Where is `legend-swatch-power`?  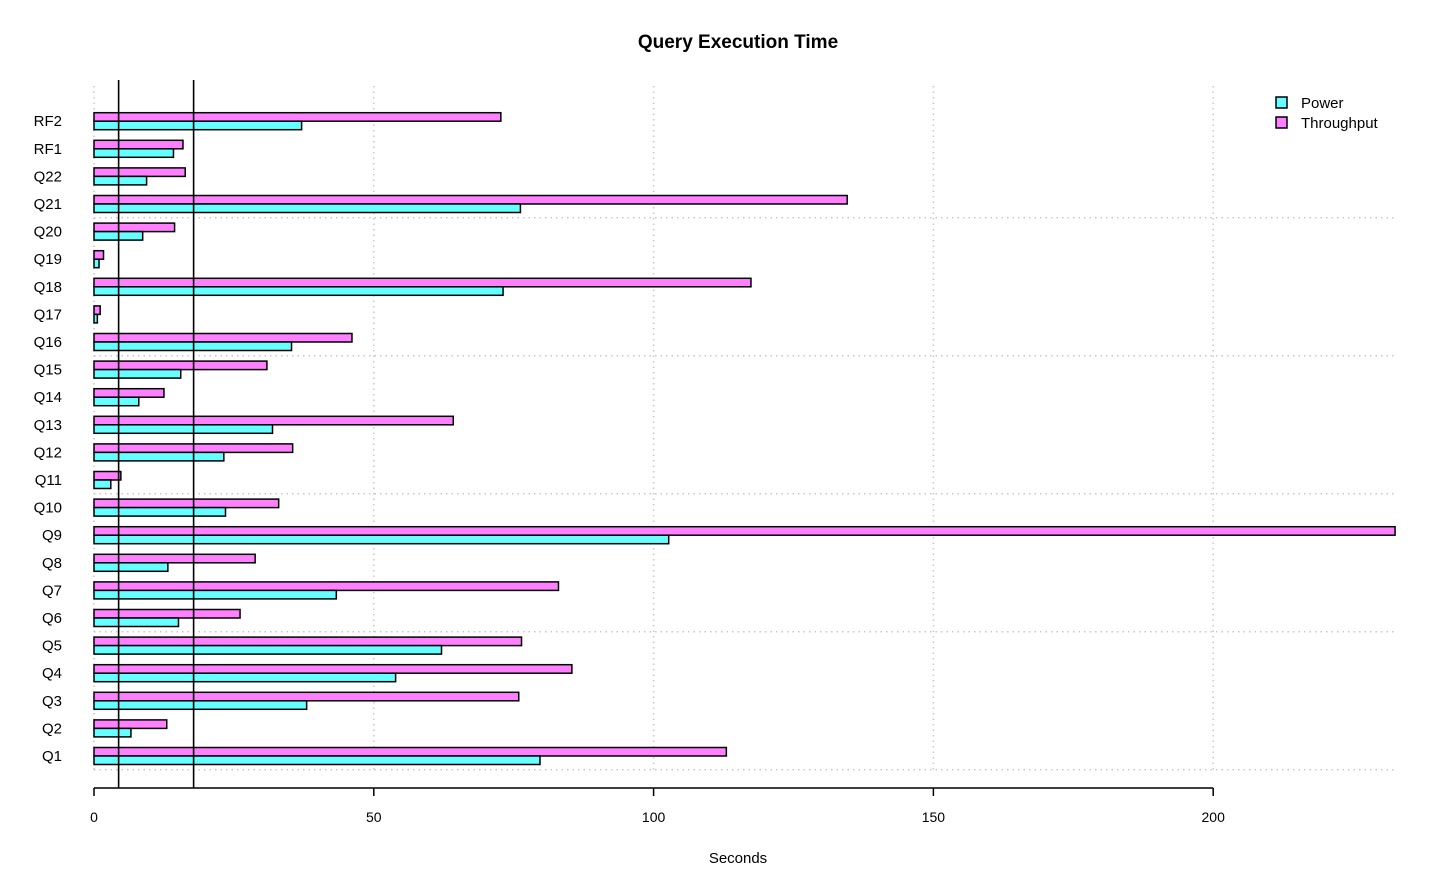 legend-swatch-power is located at coordinates (1281, 102).